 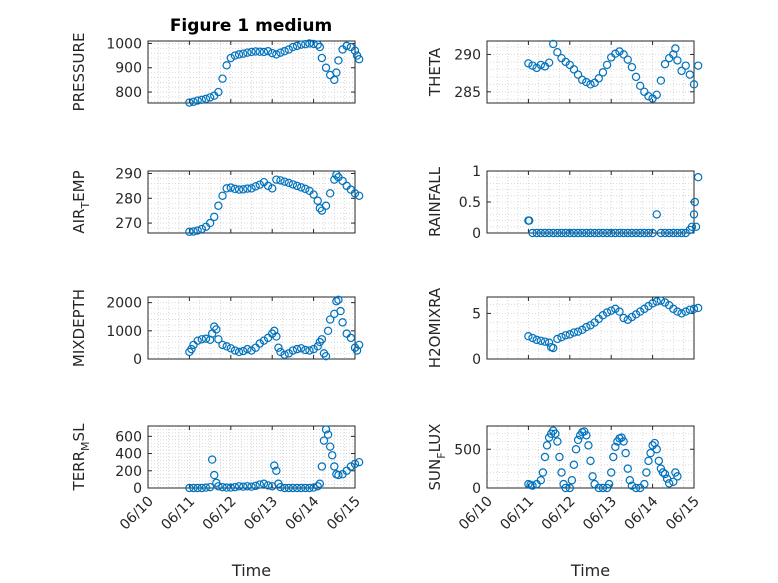 I want to click on y-tick-label: 0, so click(x=137, y=360).